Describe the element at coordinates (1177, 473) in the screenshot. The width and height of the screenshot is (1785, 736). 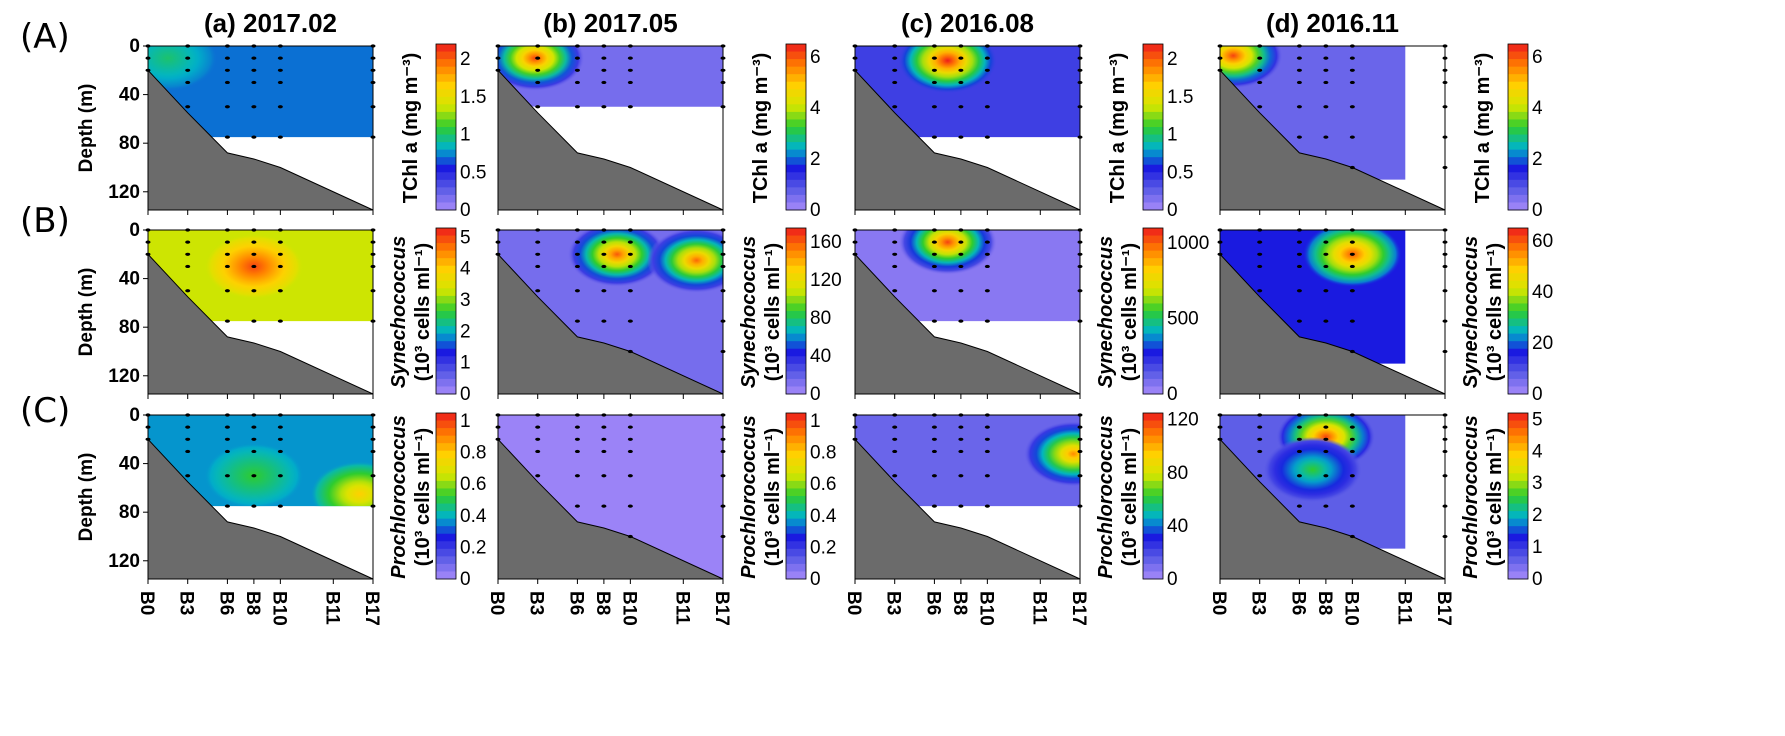
I see `colorbar-tick-label: 80` at that location.